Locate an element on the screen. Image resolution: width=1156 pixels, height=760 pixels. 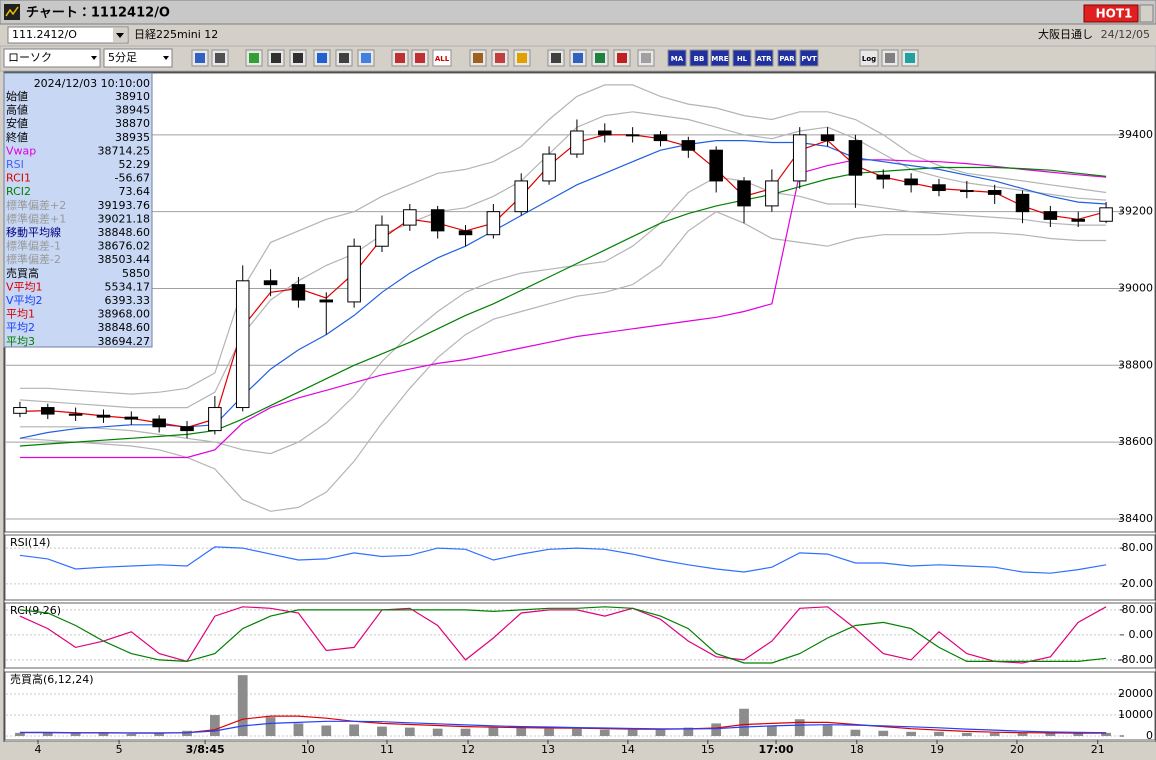
toolbar-button-label: MRE is located at coordinates (719, 59).